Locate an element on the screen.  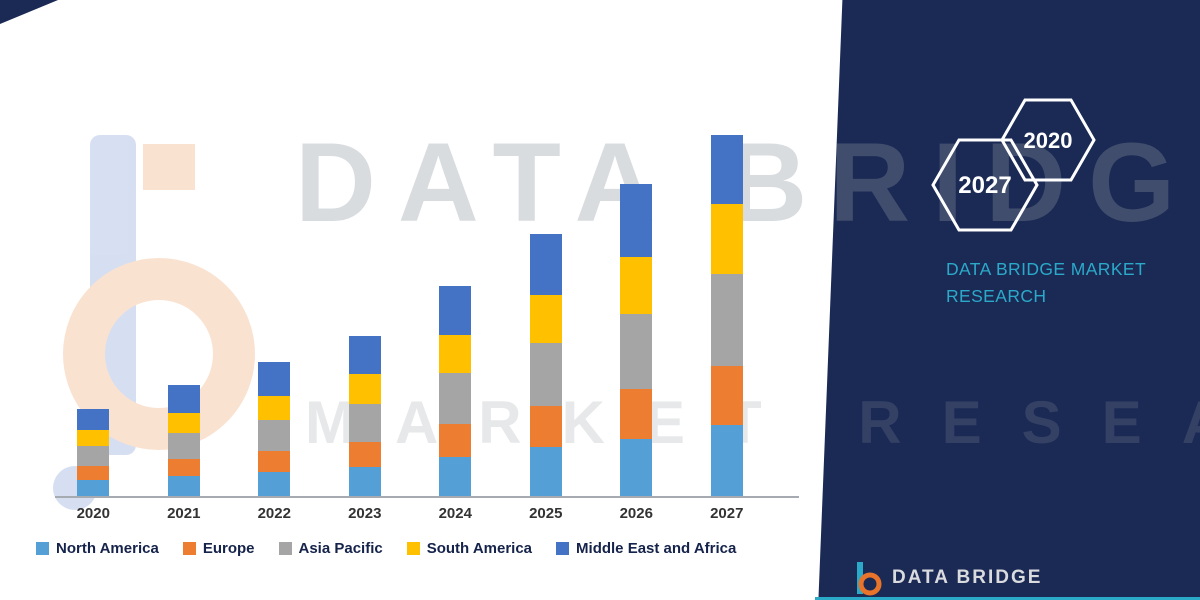
bar-column-2023: 2023 is located at coordinates (365, 308).